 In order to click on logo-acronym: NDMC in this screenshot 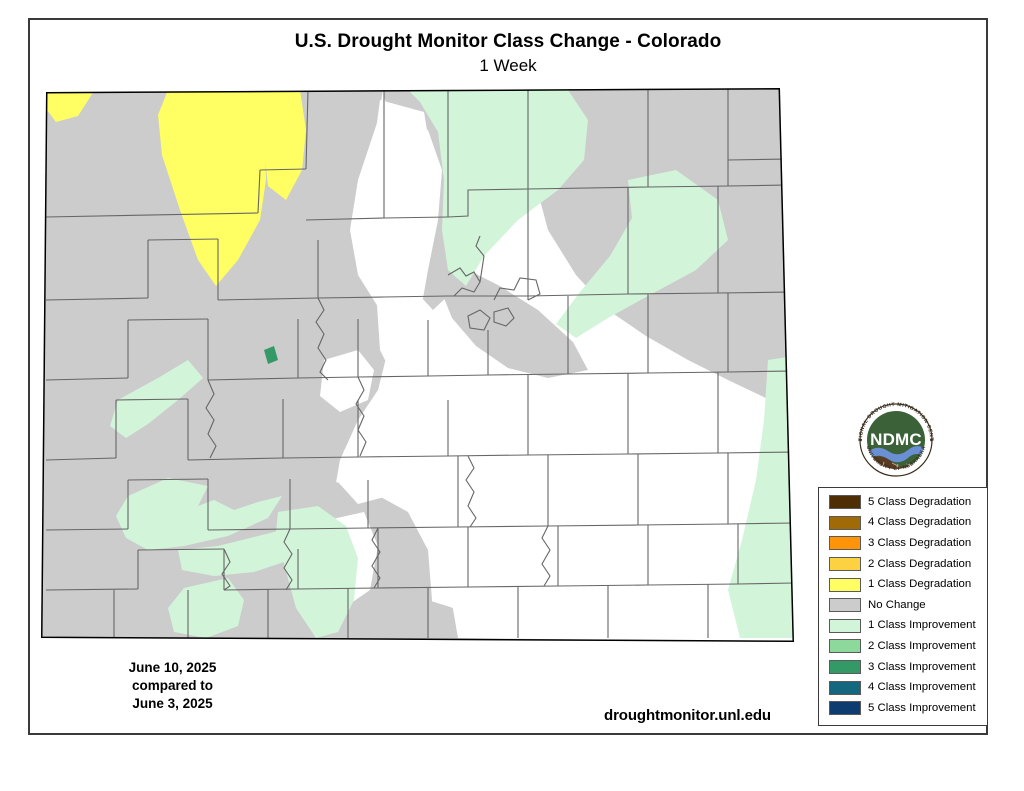, I will do `click(896, 439)`.